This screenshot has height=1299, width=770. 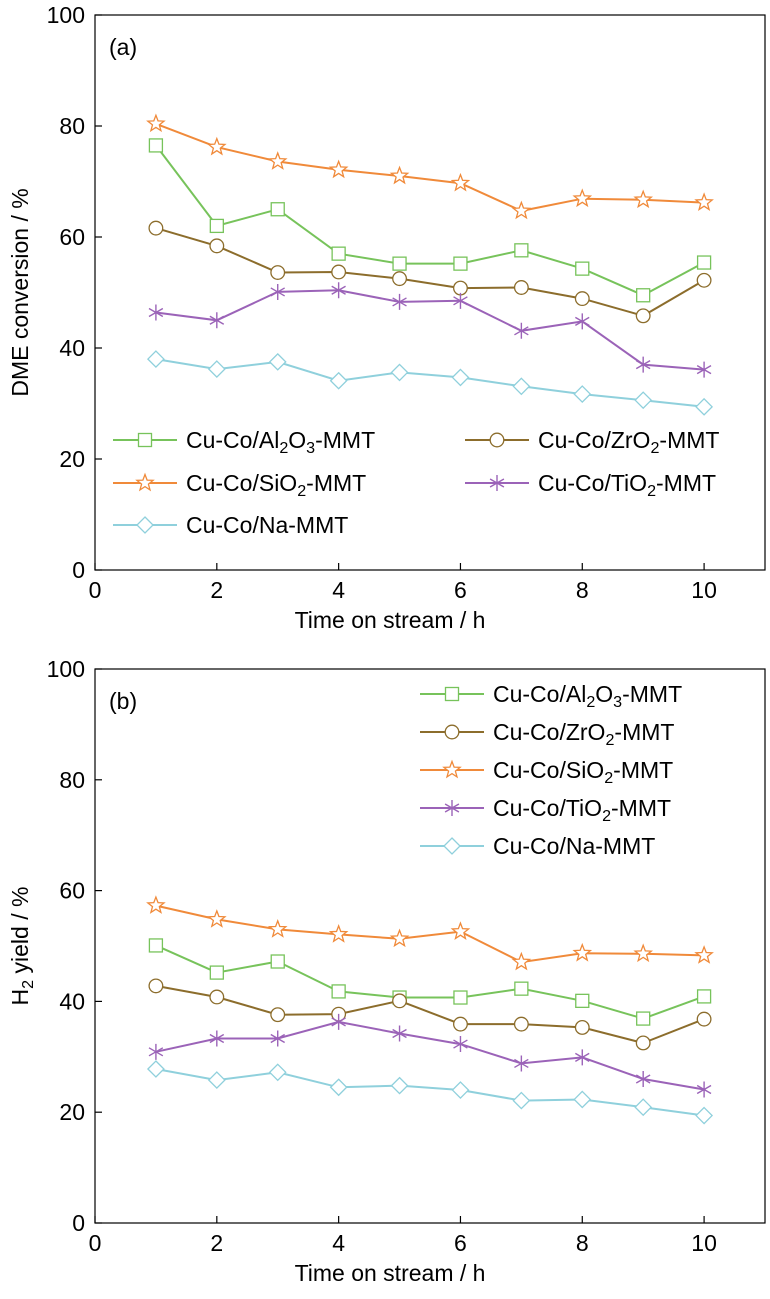 I want to click on legend-item-al2o3: Cu-Co/Al2O3-MMT, so click(x=244, y=442).